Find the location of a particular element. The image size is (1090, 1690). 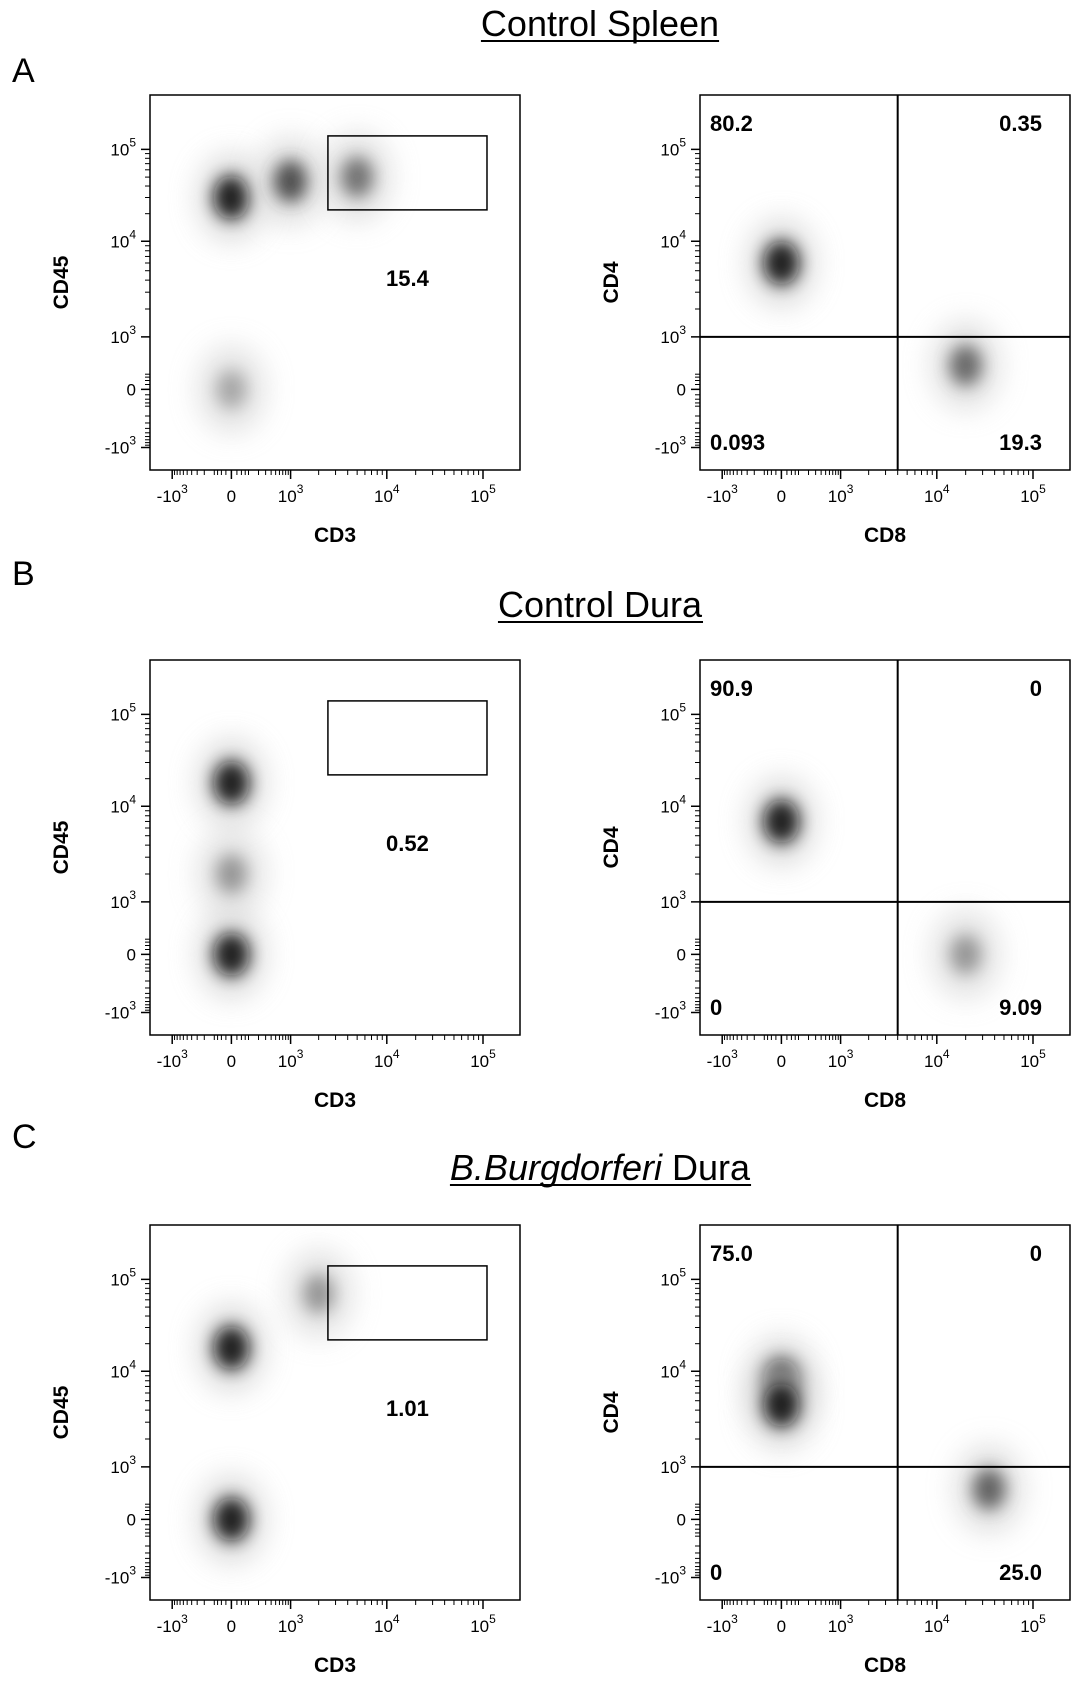

plot-b-gate: -103 0 10³ 10⁴ 10⁵ -103 0 10³ 10⁴ 10⁵ CD3 CD45 0.52 is located at coordinates (285, 885).